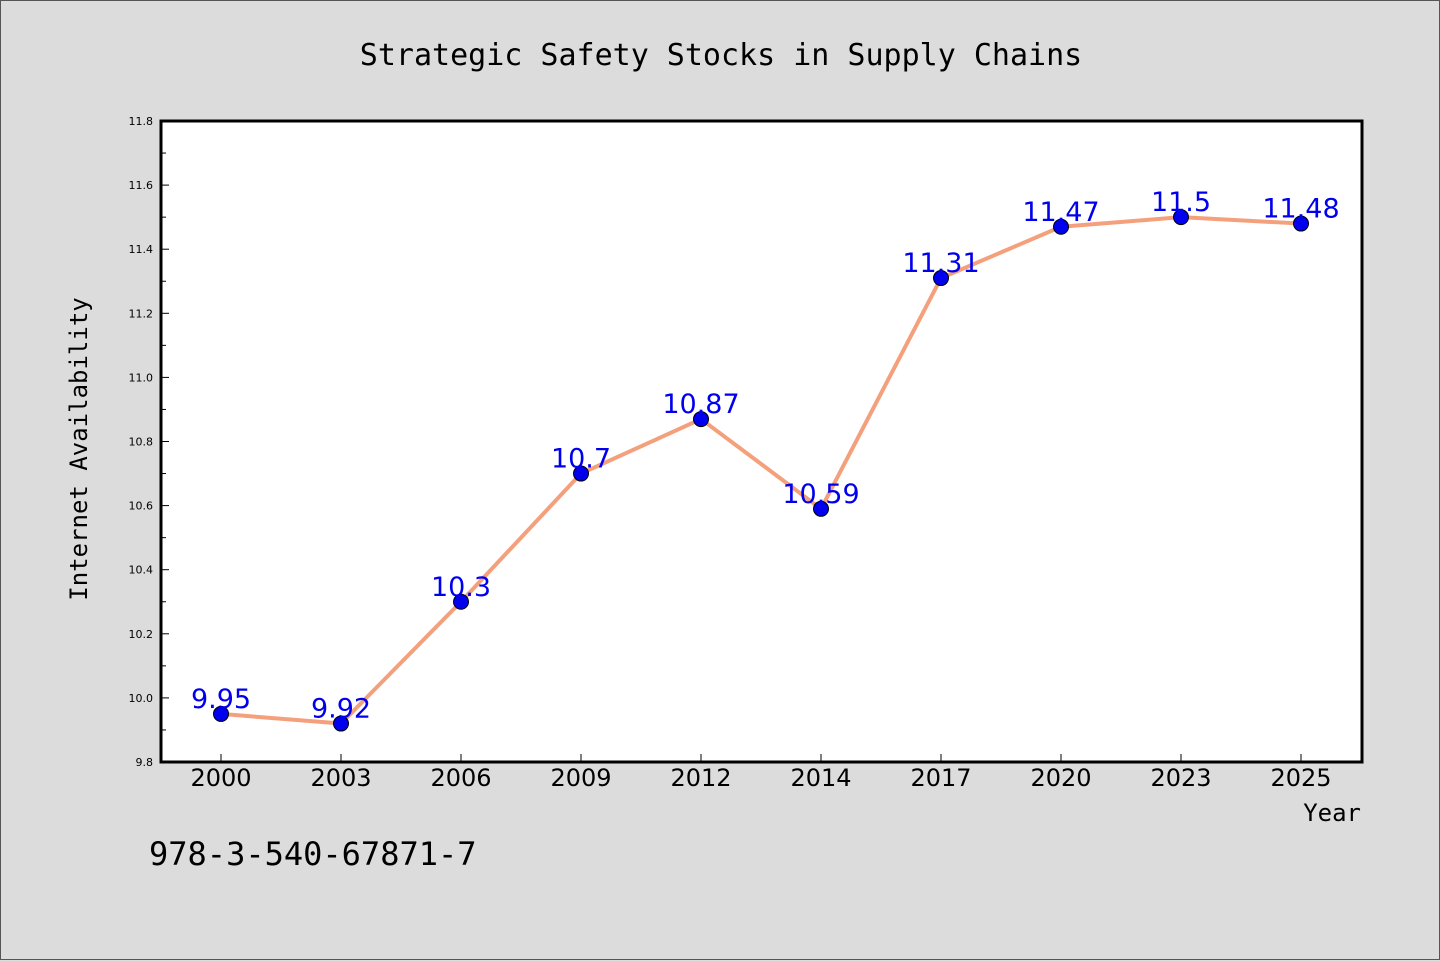 The width and height of the screenshot is (1440, 961). What do you see at coordinates (1332, 813) in the screenshot?
I see `x-axis-label: Year` at bounding box center [1332, 813].